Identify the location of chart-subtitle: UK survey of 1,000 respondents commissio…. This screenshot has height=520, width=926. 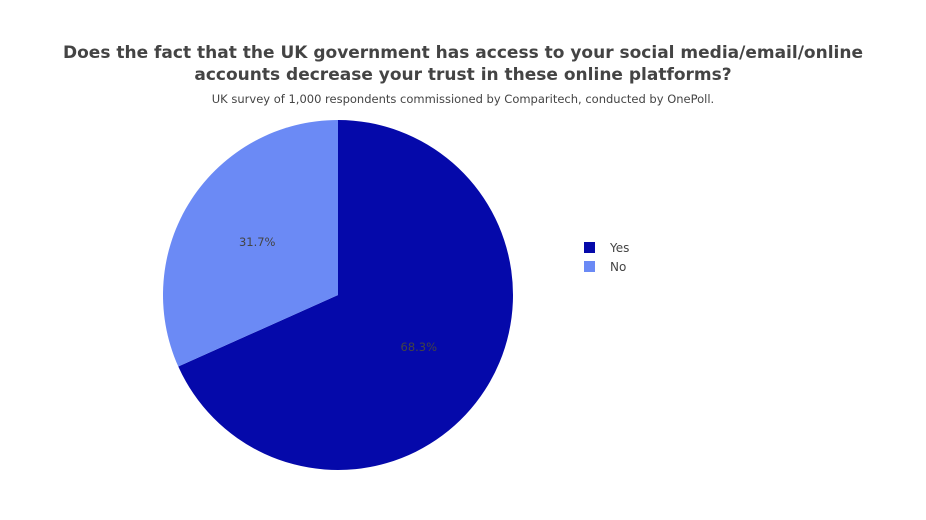
(463, 99).